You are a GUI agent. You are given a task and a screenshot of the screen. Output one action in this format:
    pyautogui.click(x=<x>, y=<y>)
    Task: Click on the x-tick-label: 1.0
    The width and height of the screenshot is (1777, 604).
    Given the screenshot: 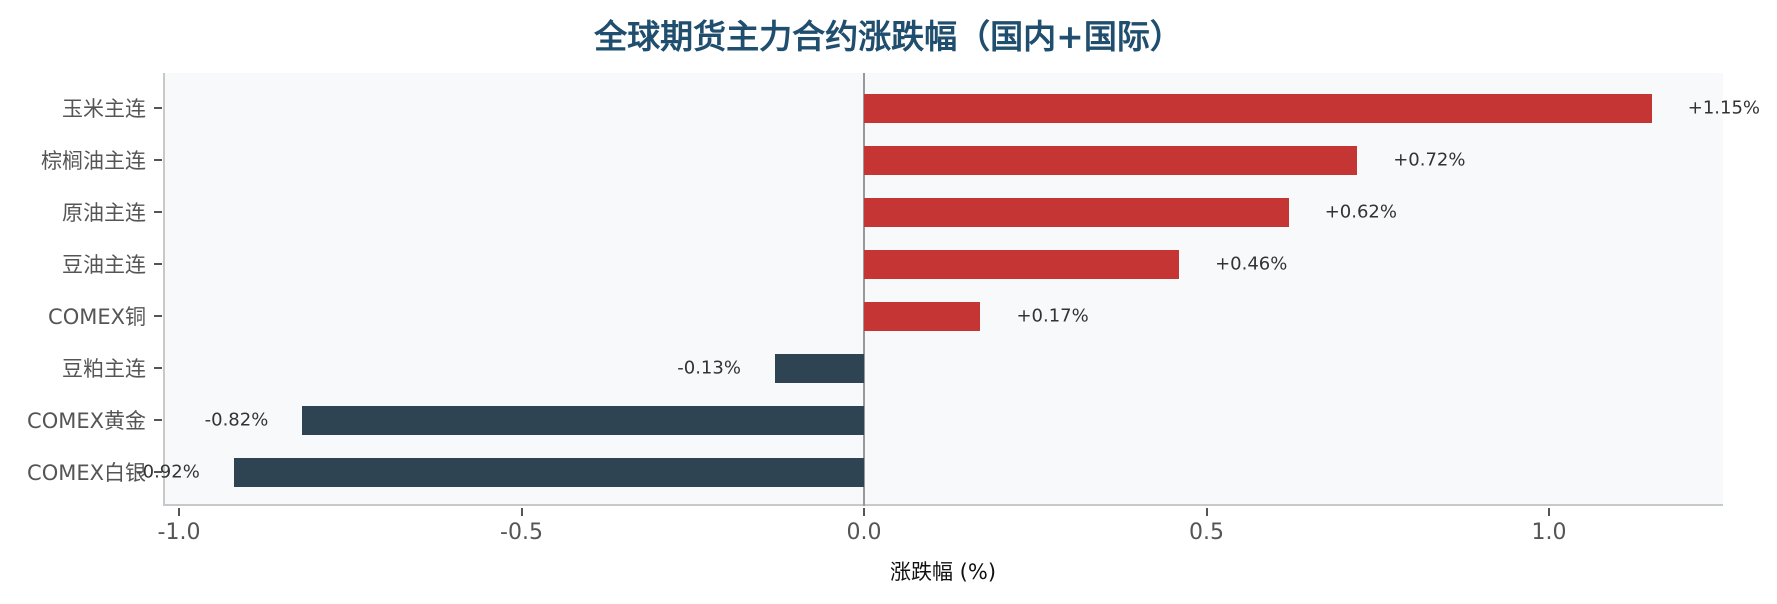 What is the action you would take?
    pyautogui.click(x=1549, y=532)
    